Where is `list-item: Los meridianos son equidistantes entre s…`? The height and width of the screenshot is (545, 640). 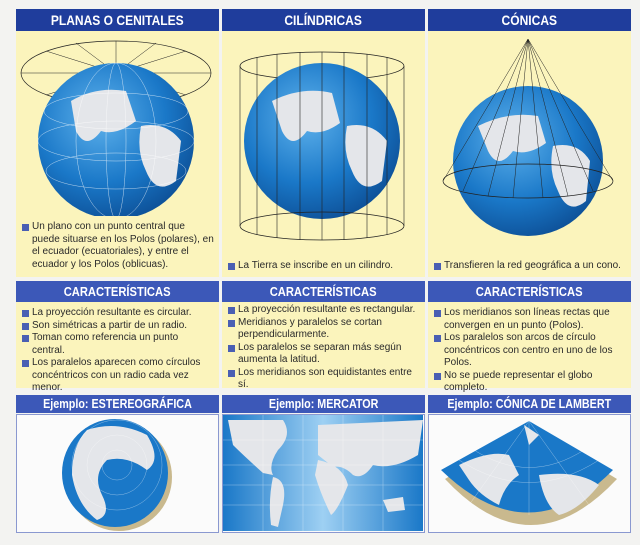
list-item: Los meridianos son equidistantes entre s… is located at coordinates (323, 379).